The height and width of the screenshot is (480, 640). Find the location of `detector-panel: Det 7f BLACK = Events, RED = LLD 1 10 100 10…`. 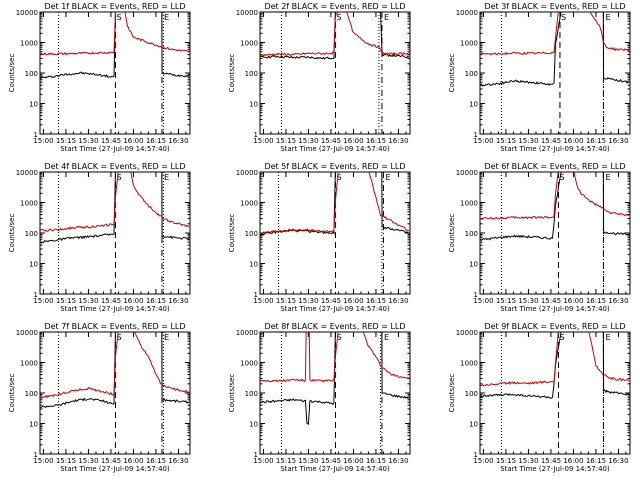

detector-panel: Det 7f BLACK = Events, RED = LLD 1 10 100 10… is located at coordinates (99, 397).